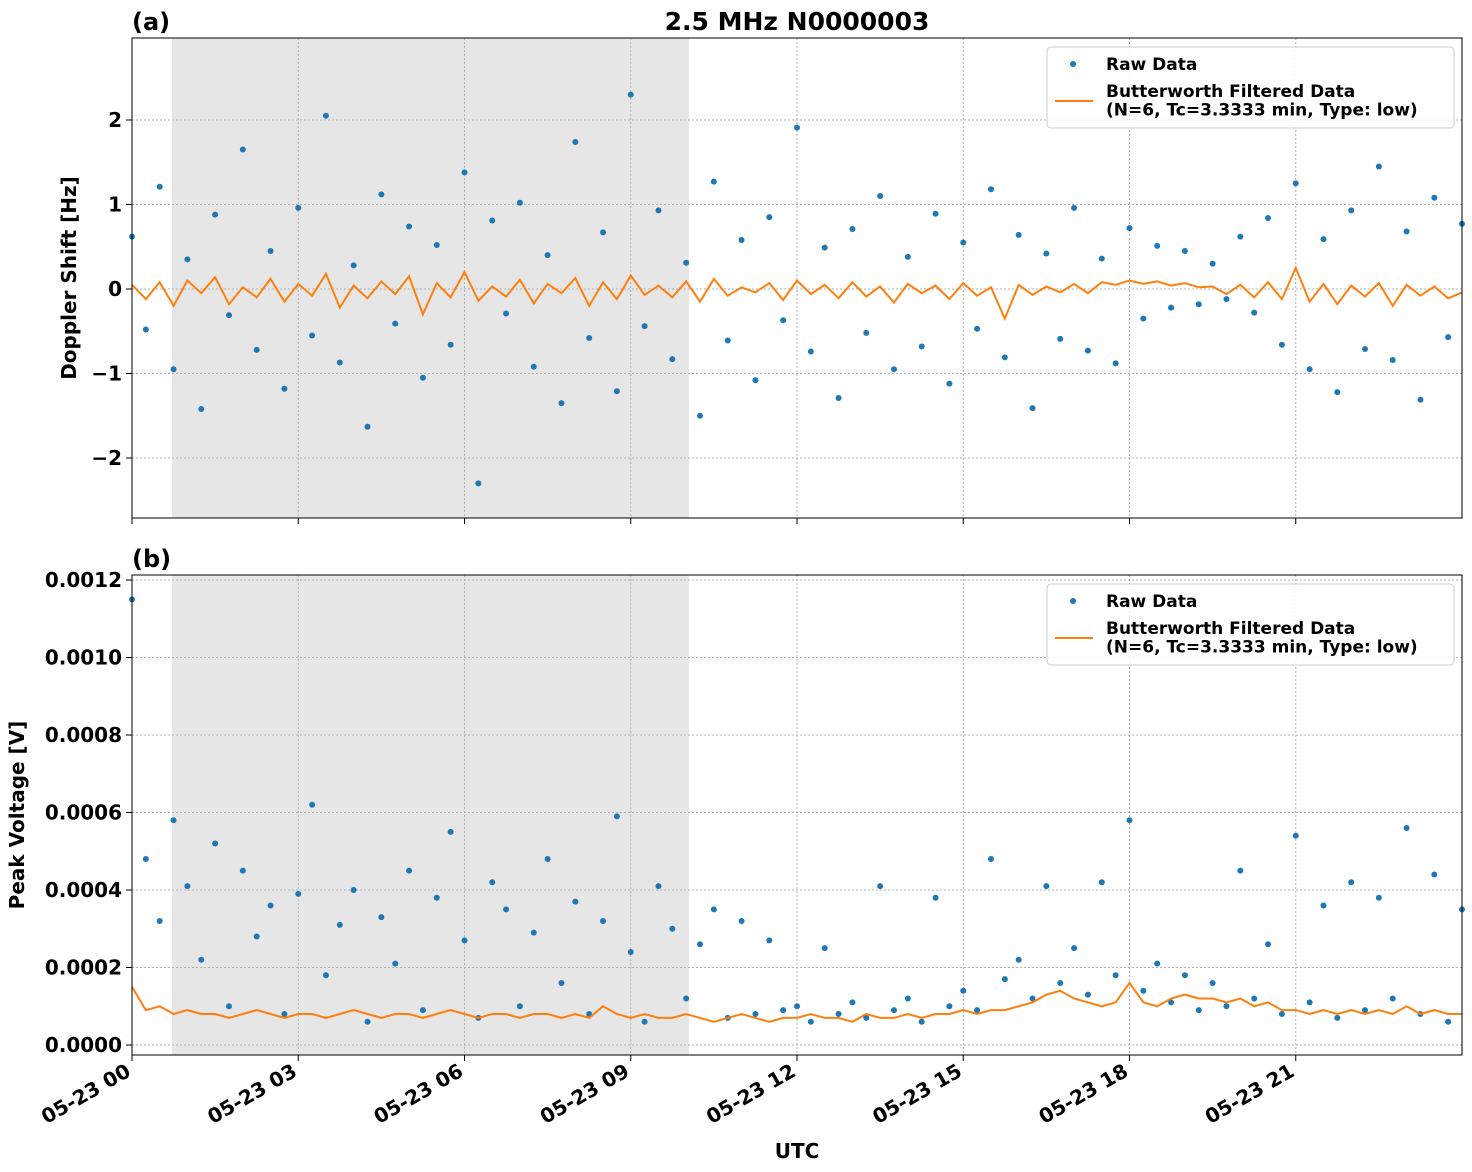 This screenshot has width=1472, height=1172. I want to click on y-axis-label: Peak Voltage [V], so click(17, 815).